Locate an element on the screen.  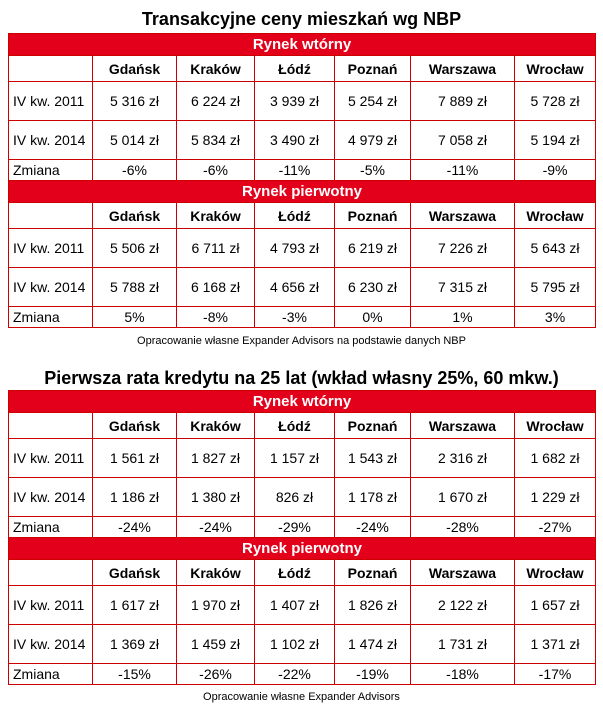
cell: 7 226 zł is located at coordinates (462, 248).